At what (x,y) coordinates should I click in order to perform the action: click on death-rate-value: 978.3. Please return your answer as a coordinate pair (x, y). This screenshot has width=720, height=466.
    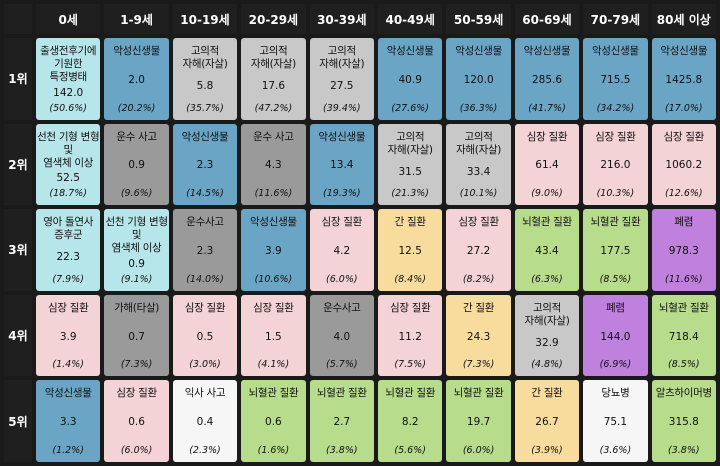
    Looking at the image, I should click on (683, 250).